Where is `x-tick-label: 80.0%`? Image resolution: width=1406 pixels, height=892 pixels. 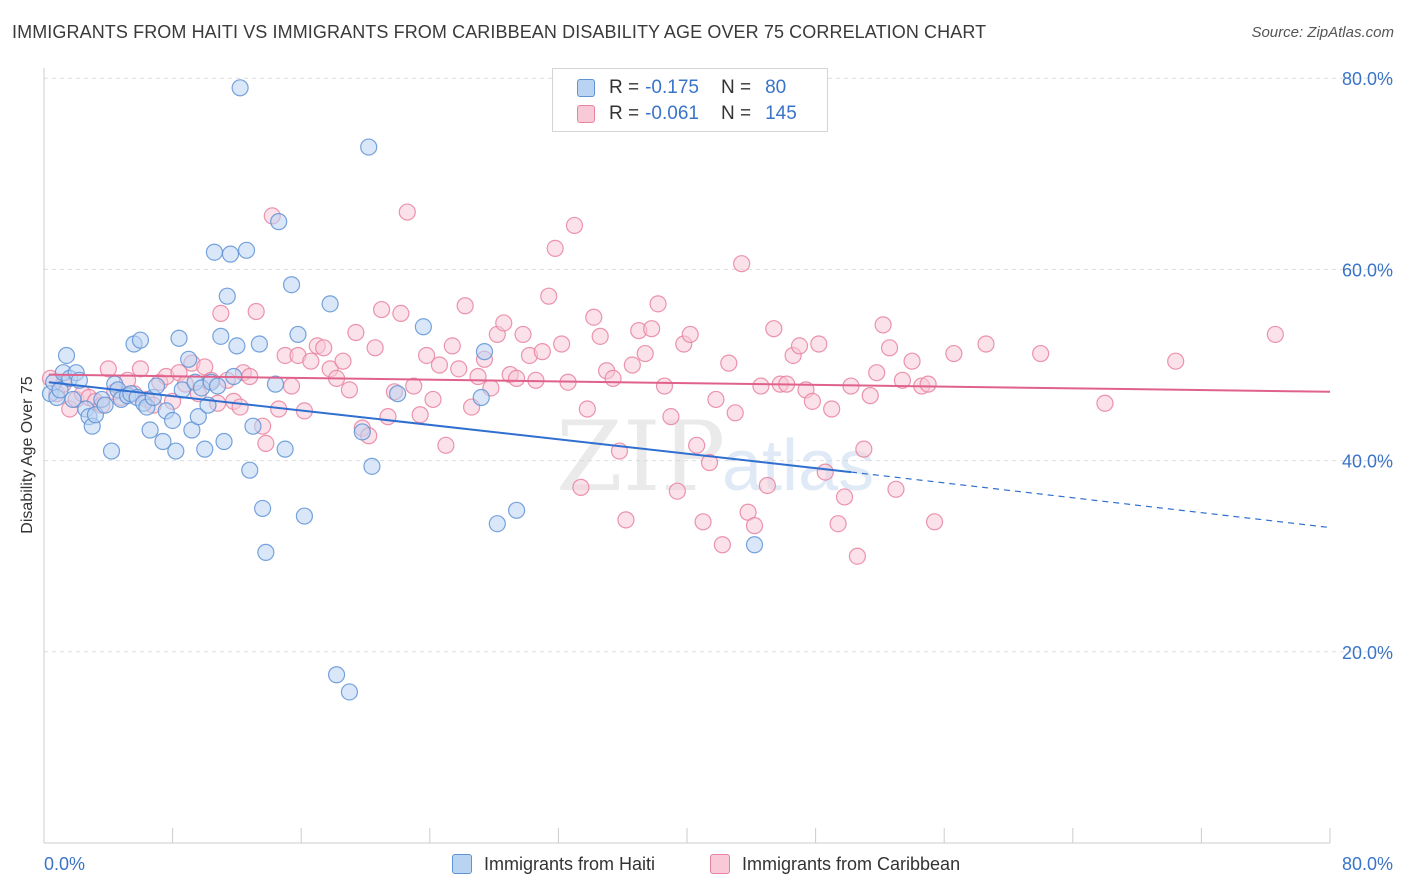
x-tick-label: 80.0% is located at coordinates (1367, 864).